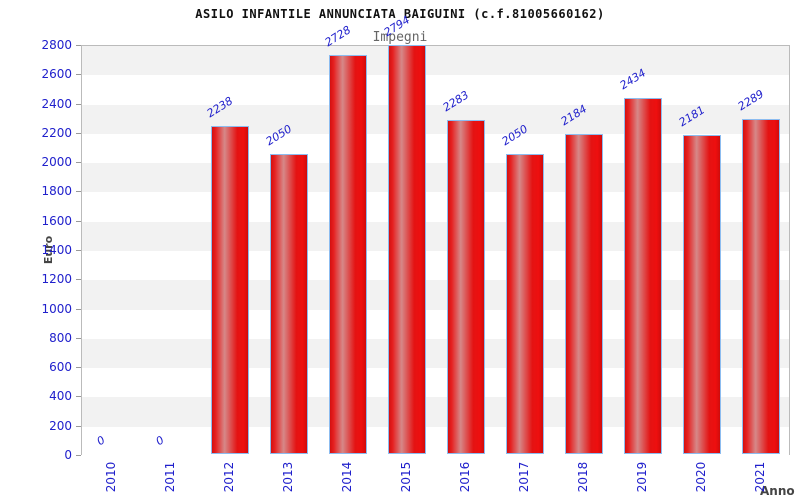 The width and height of the screenshot is (800, 500). Describe the element at coordinates (56, 45) in the screenshot. I see `y-tick-label: 2800` at that location.